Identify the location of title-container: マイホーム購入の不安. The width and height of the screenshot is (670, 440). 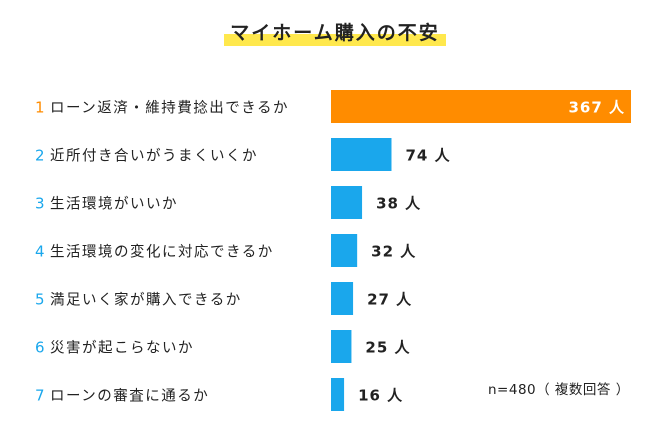
(335, 33).